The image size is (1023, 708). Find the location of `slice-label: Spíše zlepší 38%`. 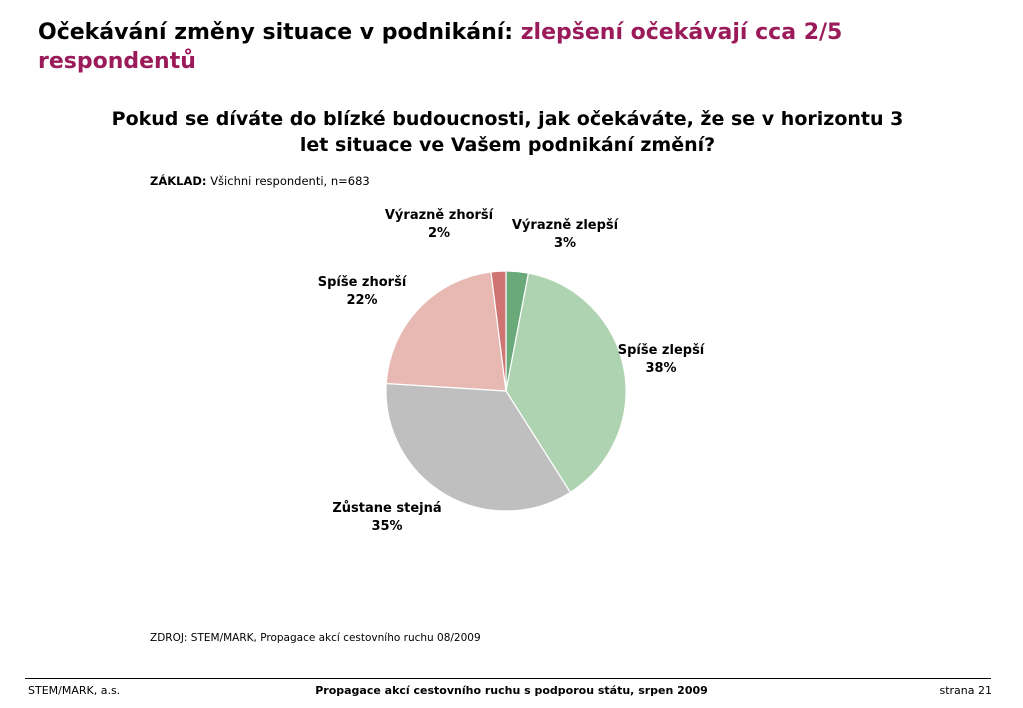

slice-label: Spíše zlepší 38% is located at coordinates (662, 359).